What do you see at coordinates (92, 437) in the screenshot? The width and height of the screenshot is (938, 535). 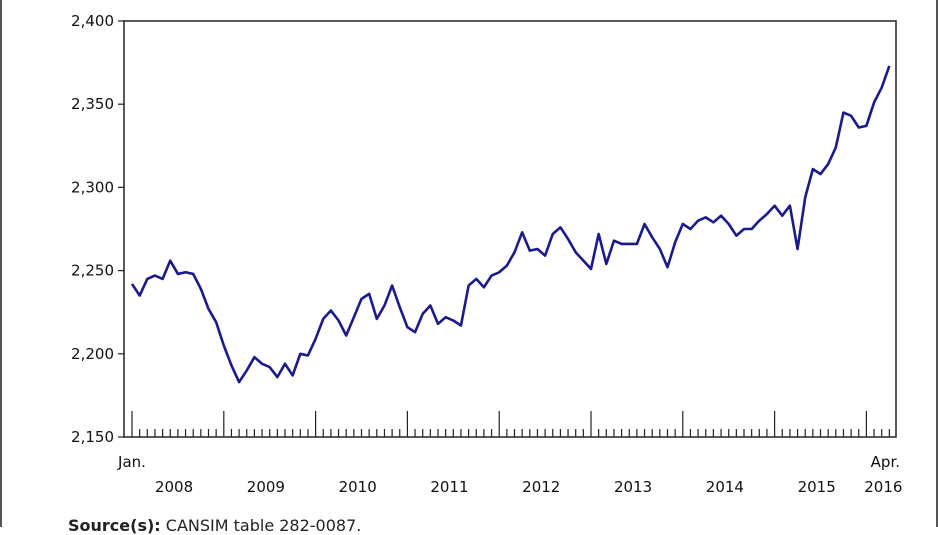 I see `y-tick-label: 2,150` at bounding box center [92, 437].